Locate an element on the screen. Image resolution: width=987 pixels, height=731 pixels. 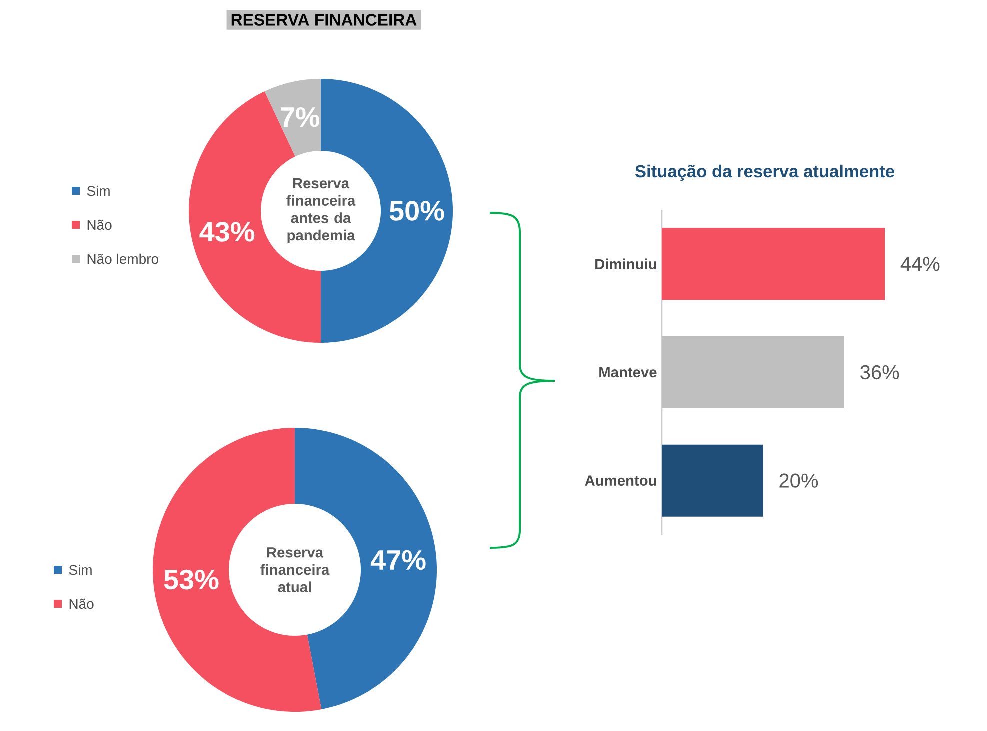
data-label: 50% is located at coordinates (417, 211).